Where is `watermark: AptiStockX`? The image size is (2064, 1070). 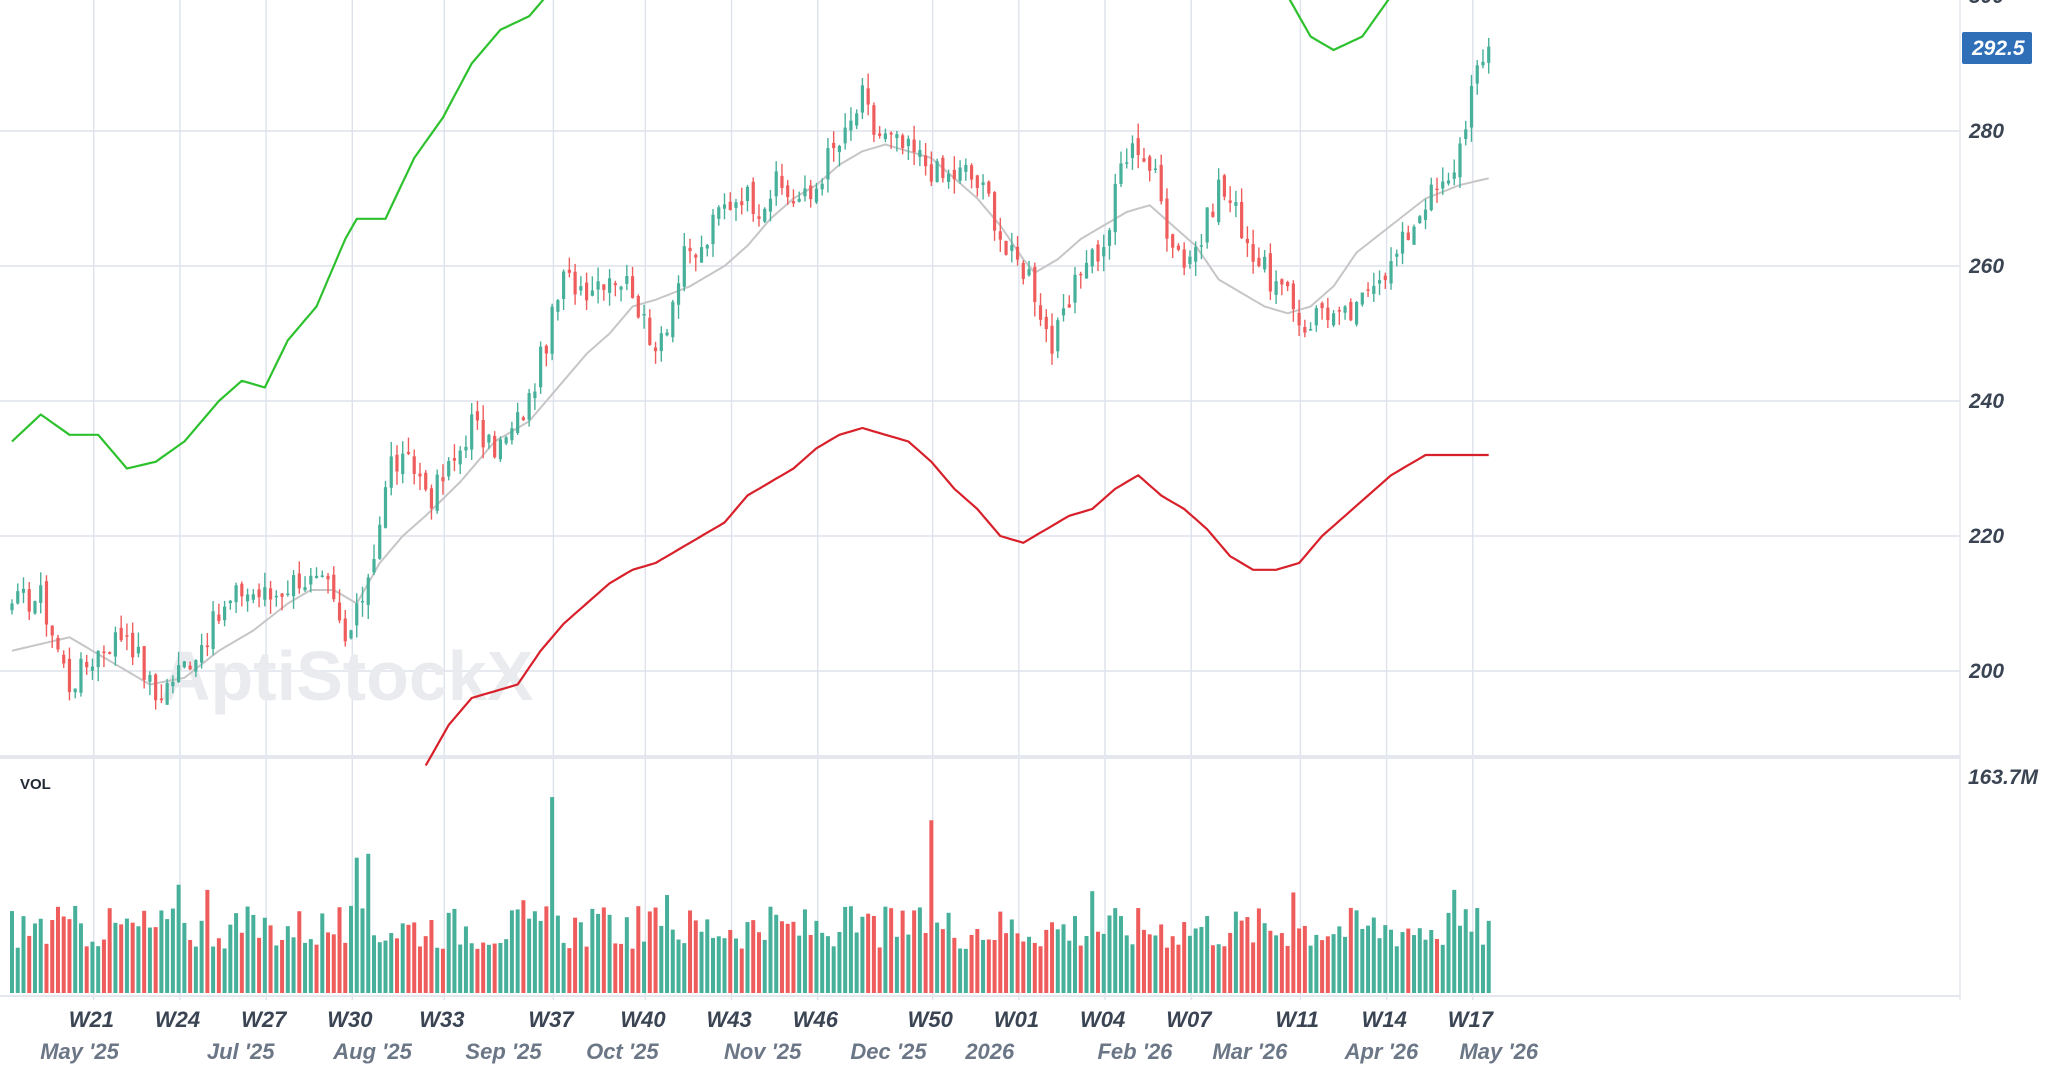
watermark: AptiStockX is located at coordinates (347, 676).